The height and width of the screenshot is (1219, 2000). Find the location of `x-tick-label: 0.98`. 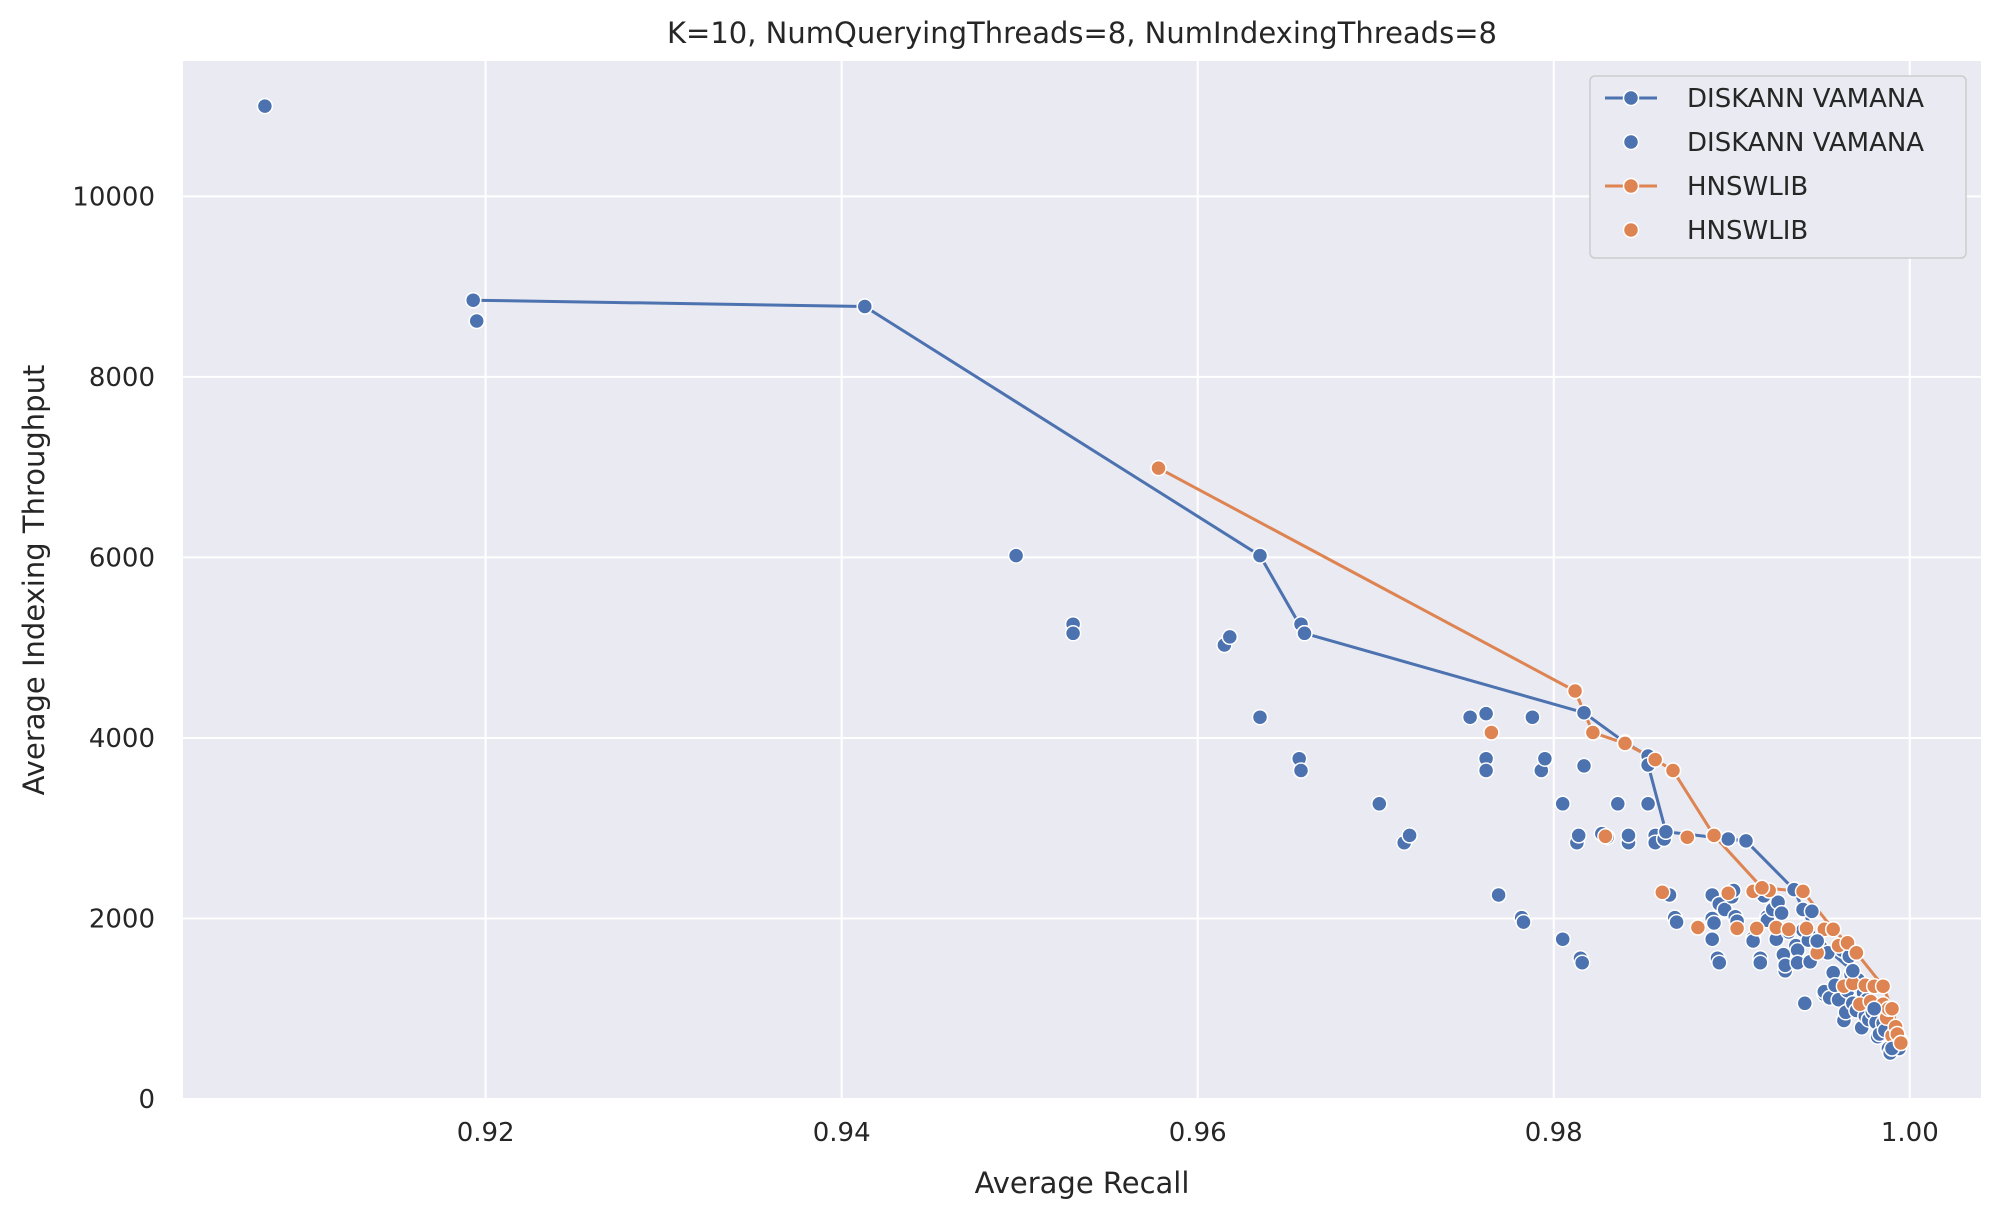

x-tick-label: 0.98 is located at coordinates (1554, 1133).